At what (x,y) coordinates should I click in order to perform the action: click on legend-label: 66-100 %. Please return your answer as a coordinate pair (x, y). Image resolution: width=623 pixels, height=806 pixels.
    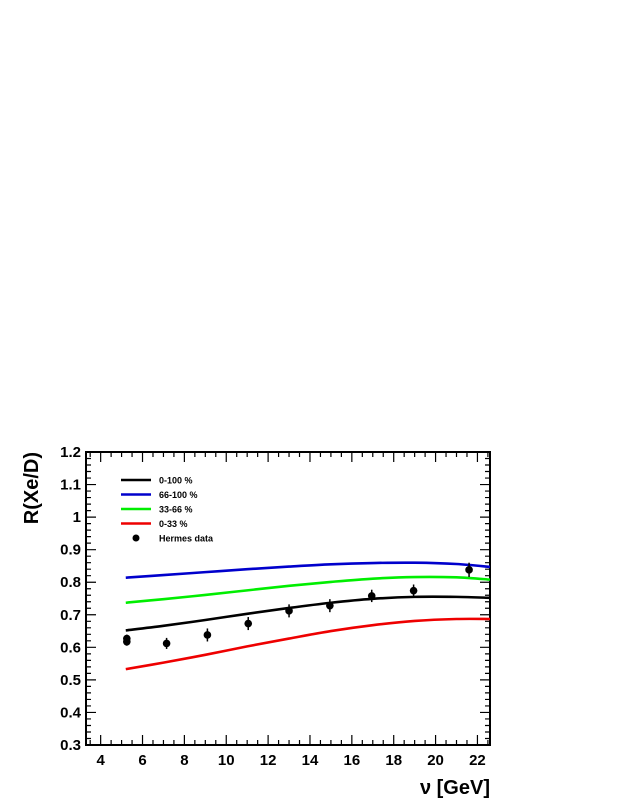
    Looking at the image, I should click on (178, 495).